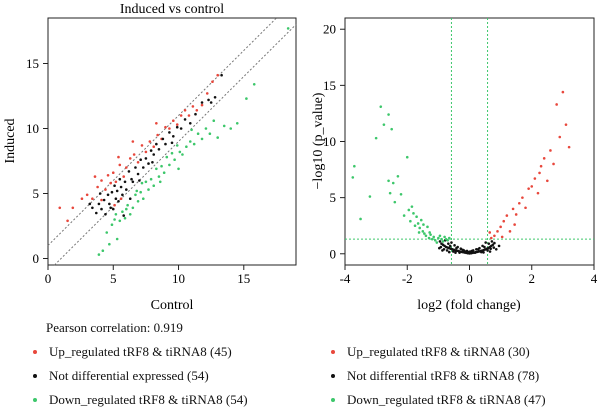  I want to click on legend-item-not-differential: Not differential expressed (54), so click(140, 376).